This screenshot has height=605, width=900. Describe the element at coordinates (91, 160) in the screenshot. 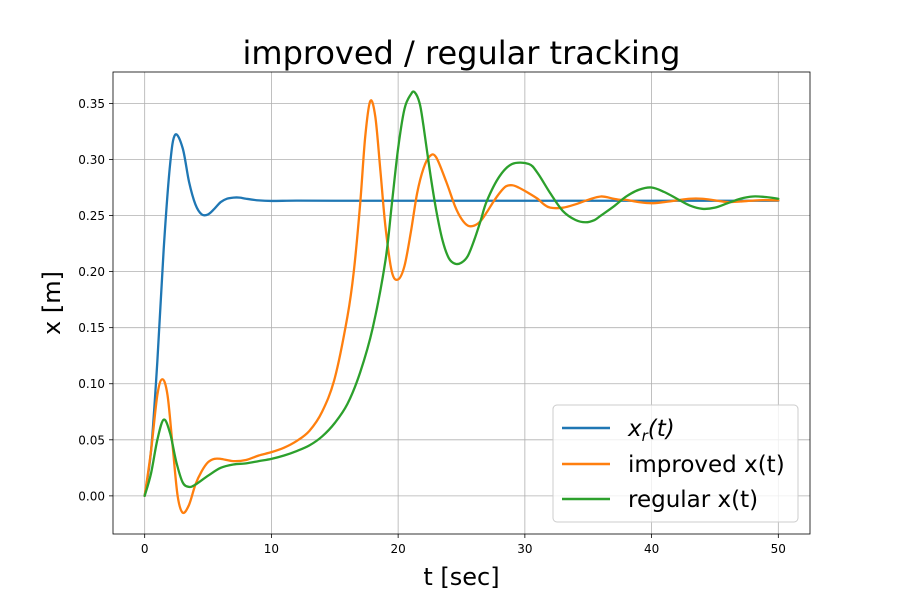

I see `y-tick-label: 0.30` at that location.